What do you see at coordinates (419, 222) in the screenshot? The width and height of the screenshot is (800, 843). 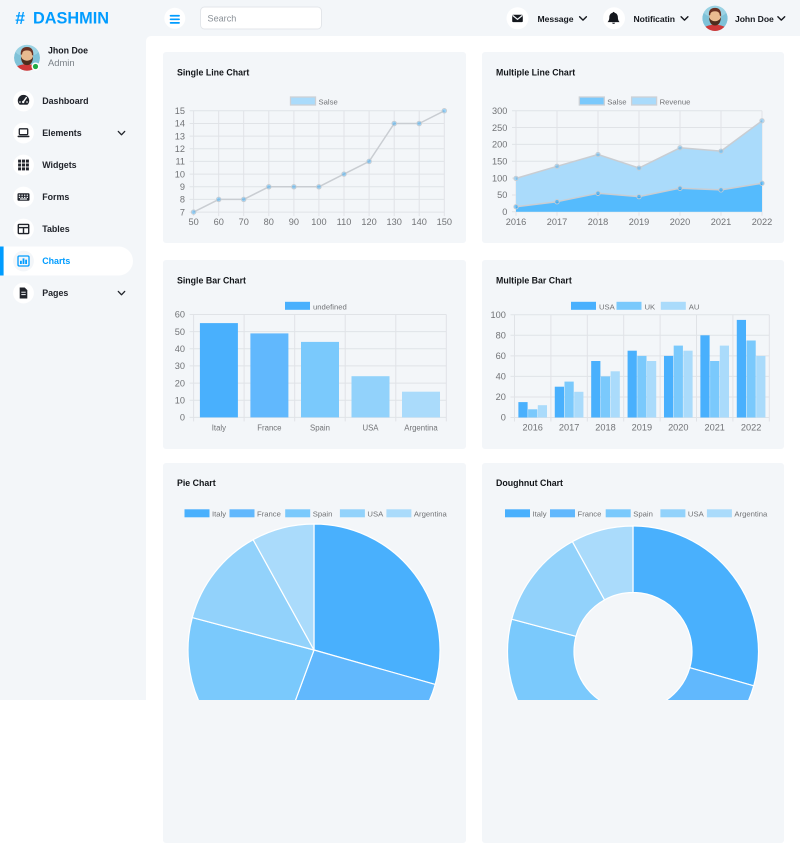 I see `svg-text: 140` at bounding box center [419, 222].